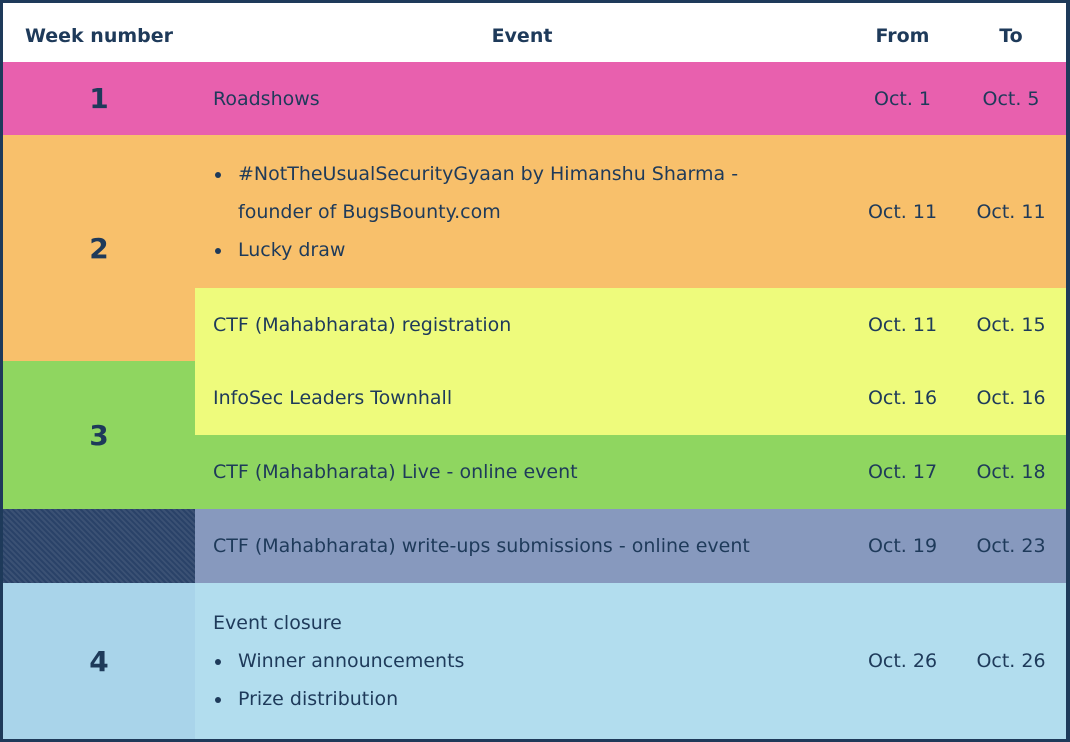 This screenshot has height=742, width=1070. What do you see at coordinates (99, 435) in the screenshot?
I see `week-3-cell: 3` at bounding box center [99, 435].